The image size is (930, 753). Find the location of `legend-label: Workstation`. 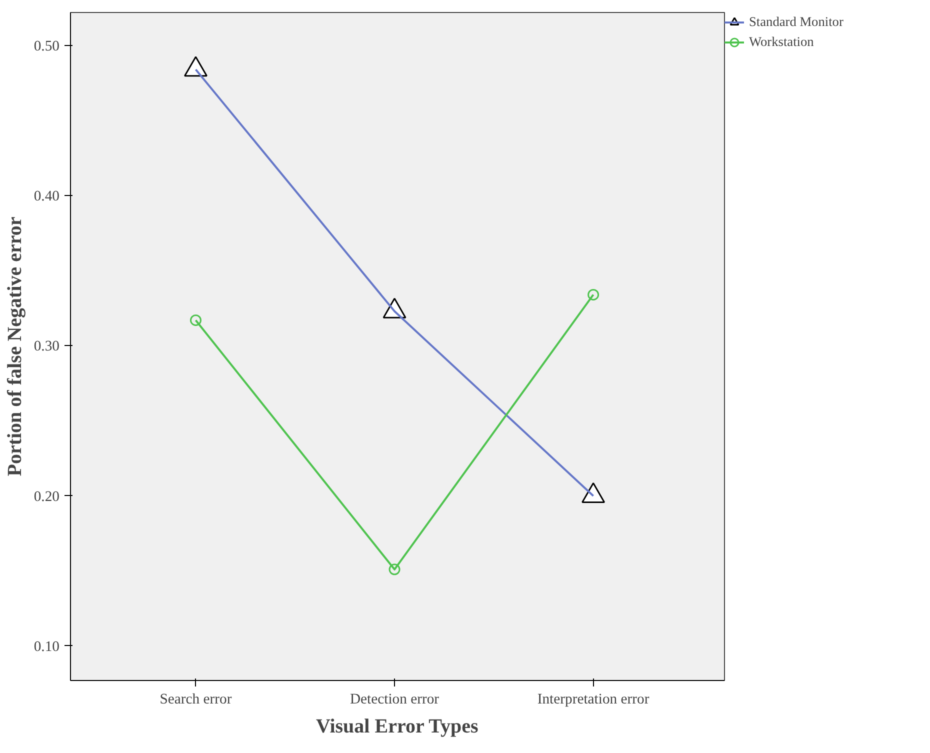

legend-label: Workstation is located at coordinates (781, 42).